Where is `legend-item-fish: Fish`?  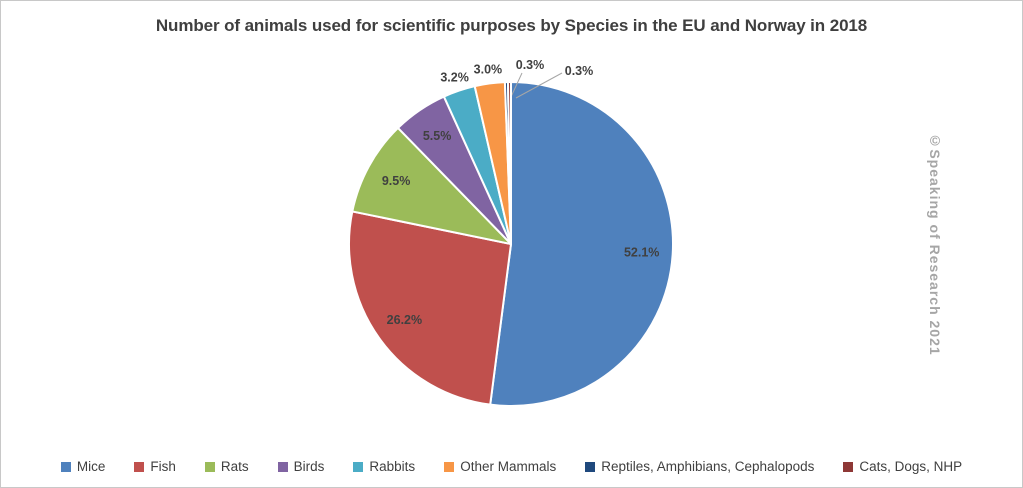 legend-item-fish: Fish is located at coordinates (155, 466).